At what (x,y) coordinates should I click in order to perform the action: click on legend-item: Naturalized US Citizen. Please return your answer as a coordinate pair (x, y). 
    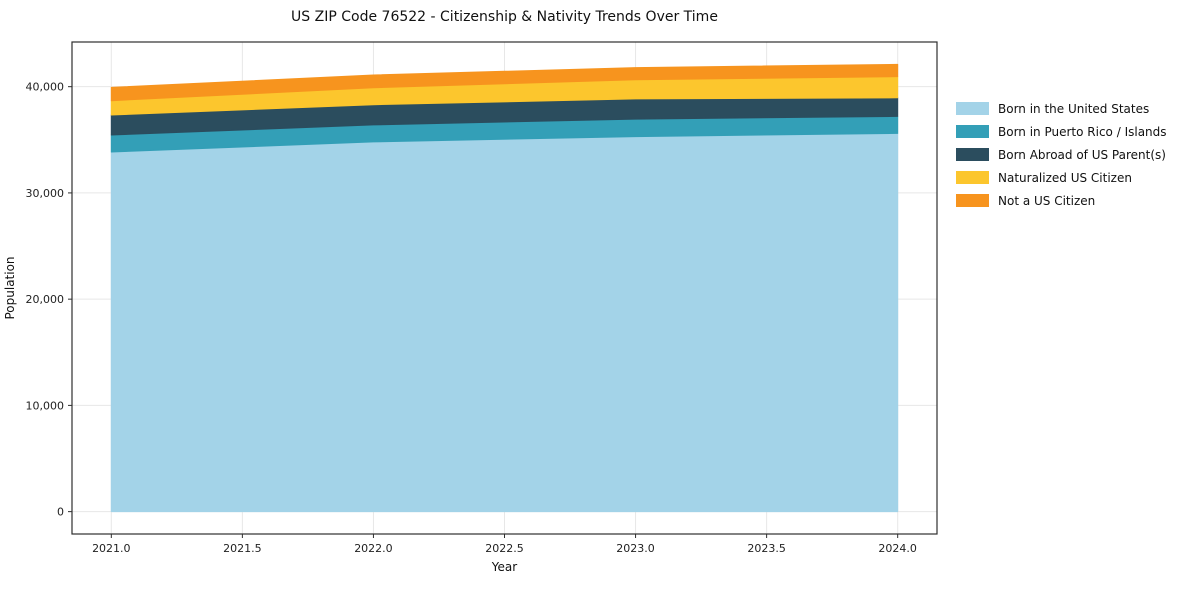
    Looking at the image, I should click on (1061, 177).